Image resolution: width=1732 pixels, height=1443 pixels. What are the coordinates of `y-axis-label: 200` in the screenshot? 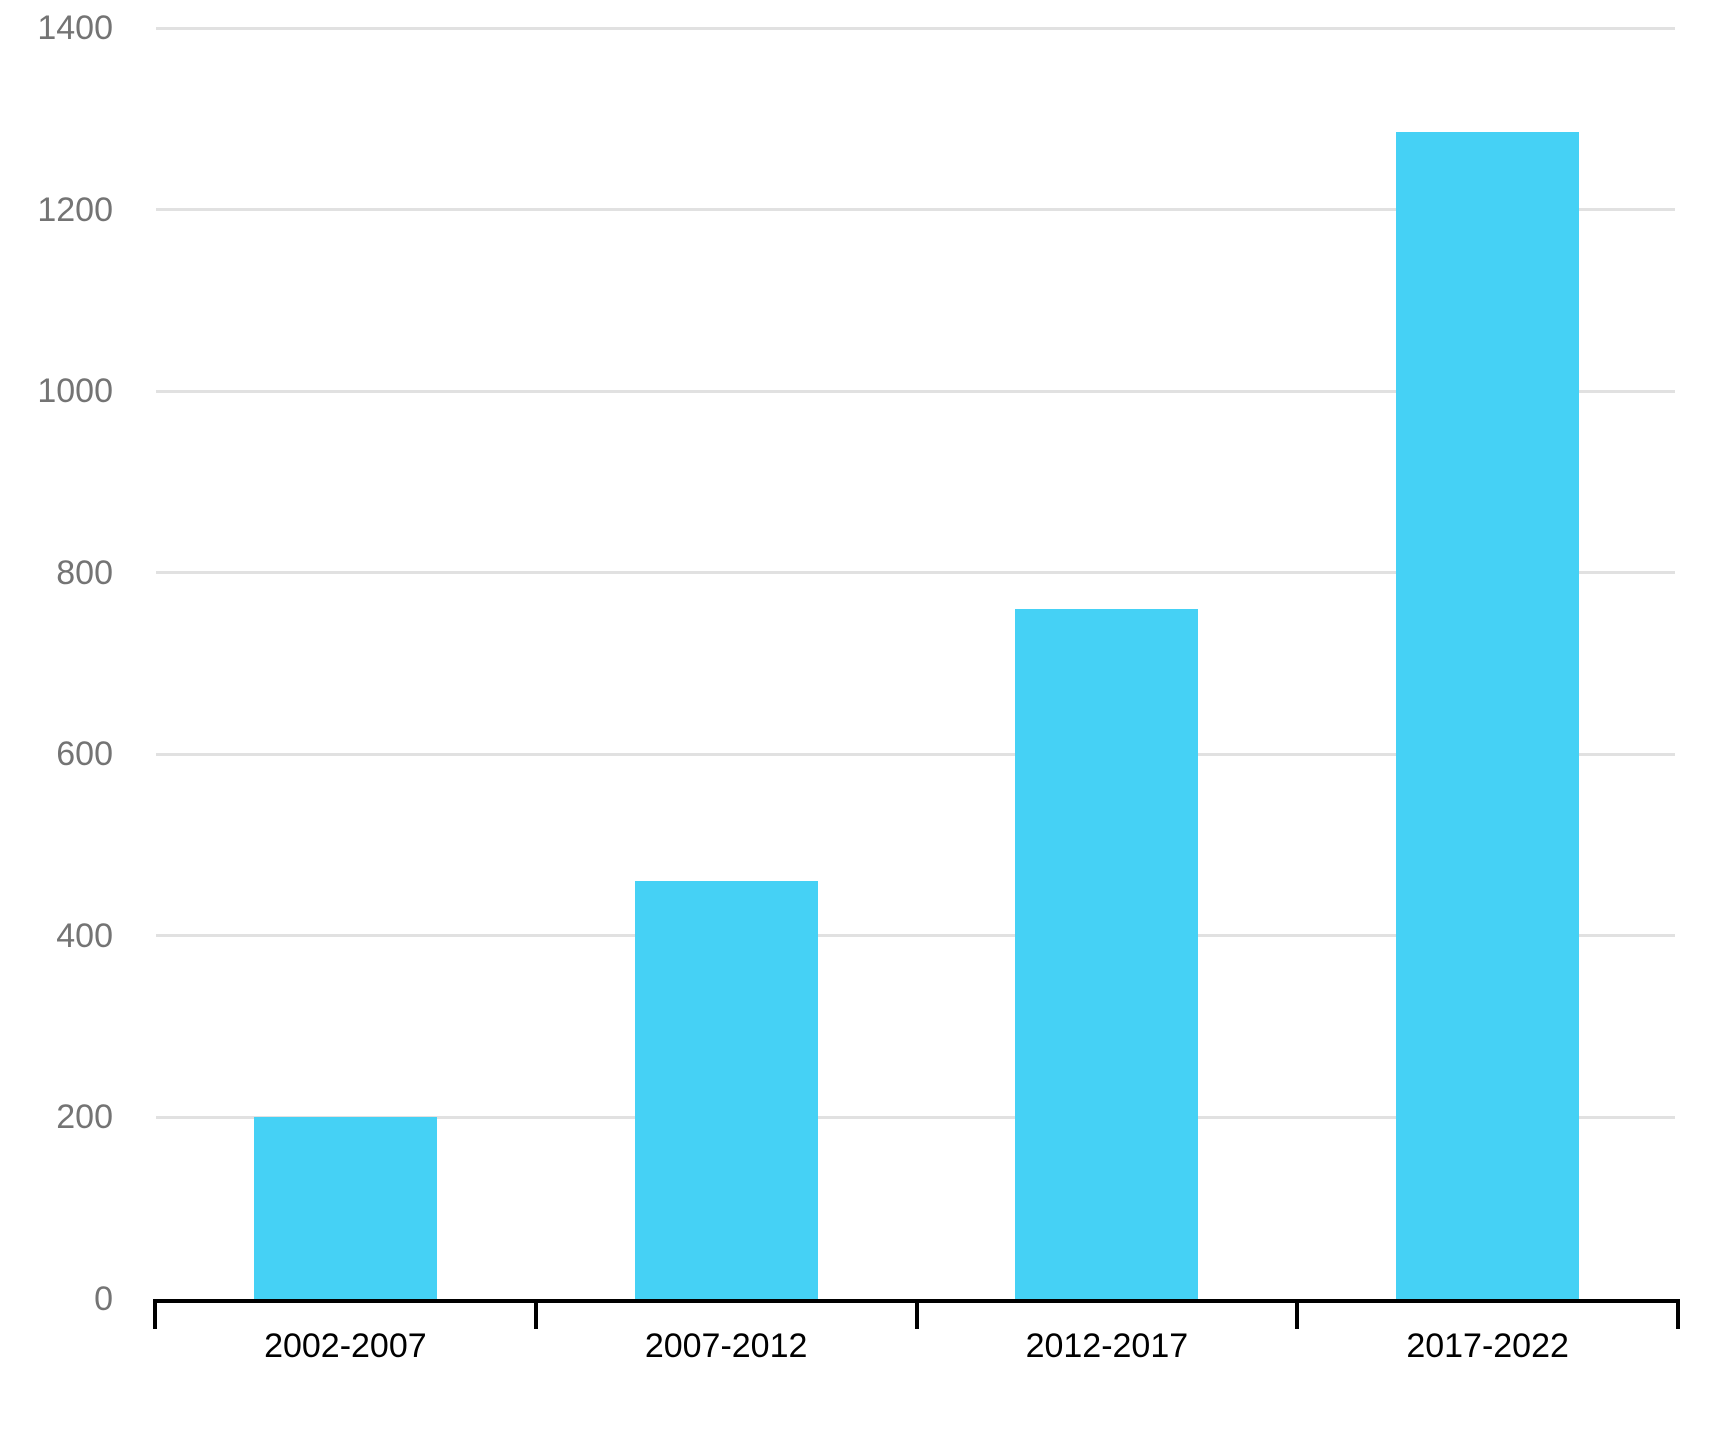 It's located at (84, 1117).